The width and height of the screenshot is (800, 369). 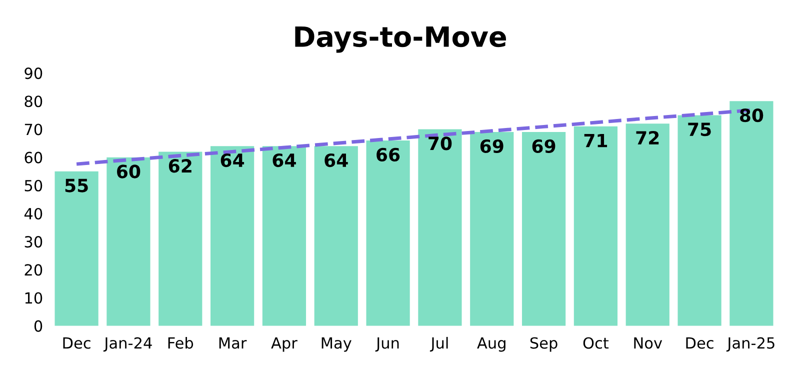 I want to click on x-tick-label: Feb, so click(x=181, y=342).